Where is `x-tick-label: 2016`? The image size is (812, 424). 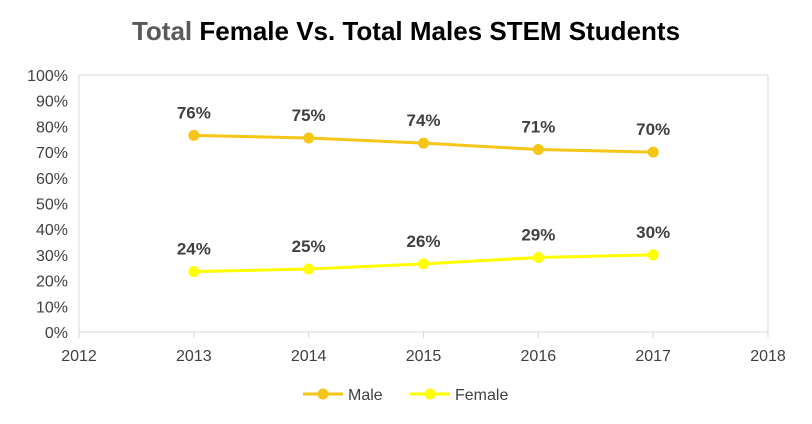 x-tick-label: 2016 is located at coordinates (539, 356).